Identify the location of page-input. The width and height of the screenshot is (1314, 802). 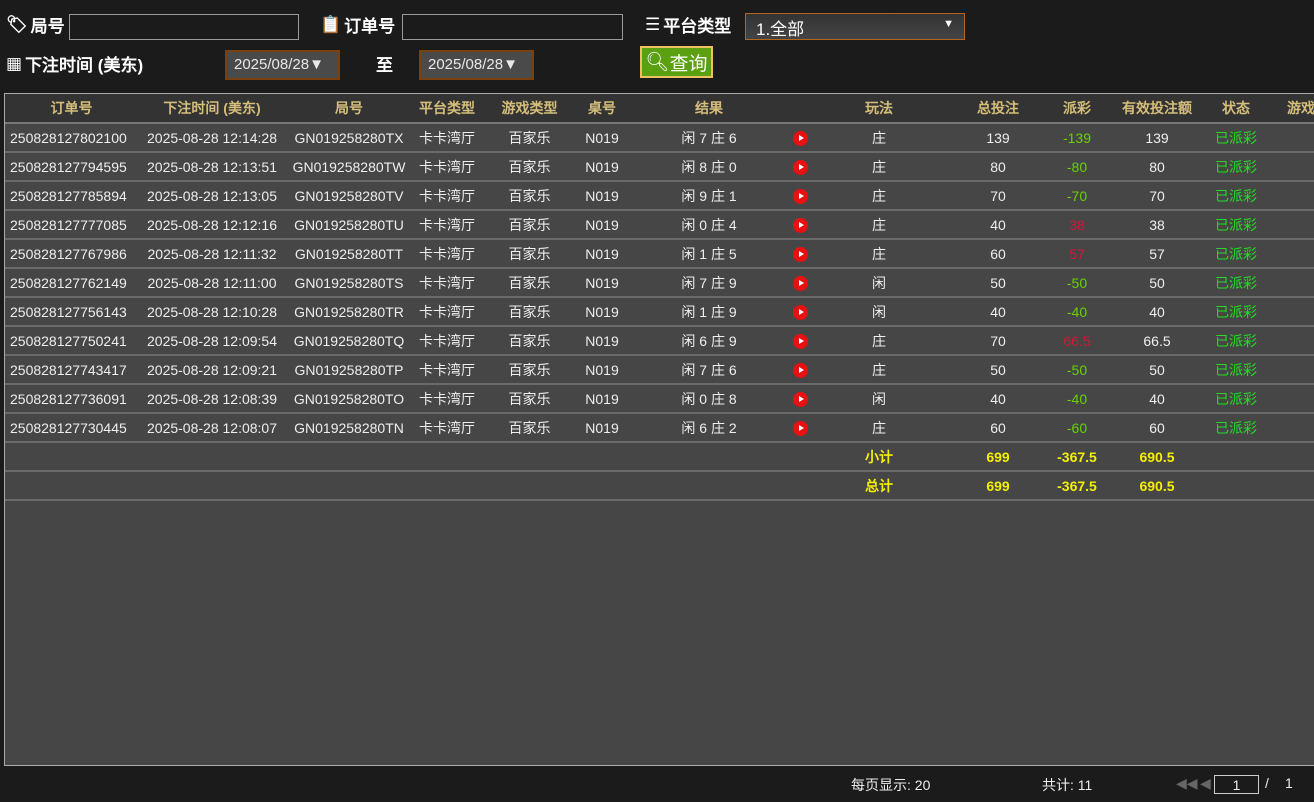
(1236, 784).